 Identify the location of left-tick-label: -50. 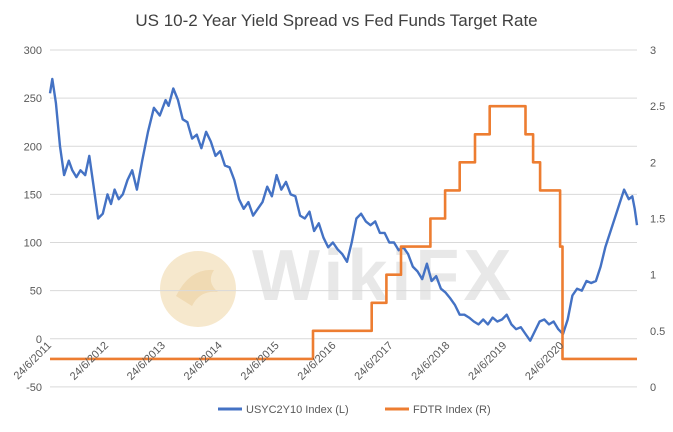
(34, 388).